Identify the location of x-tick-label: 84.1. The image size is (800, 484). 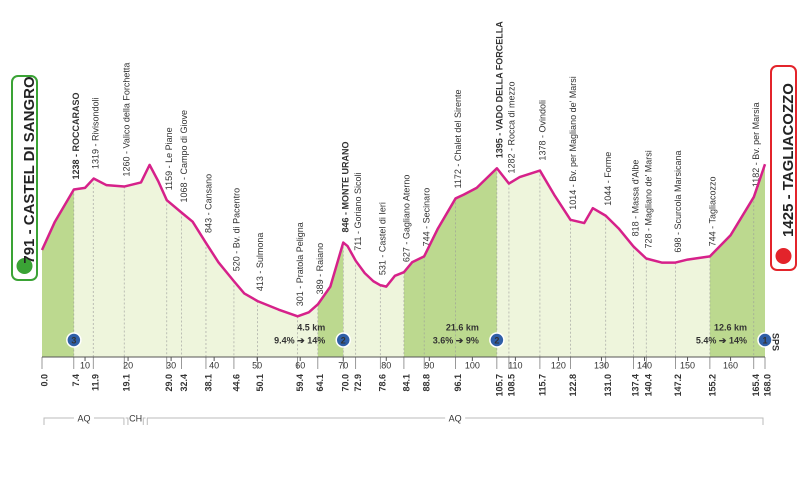
(406, 383).